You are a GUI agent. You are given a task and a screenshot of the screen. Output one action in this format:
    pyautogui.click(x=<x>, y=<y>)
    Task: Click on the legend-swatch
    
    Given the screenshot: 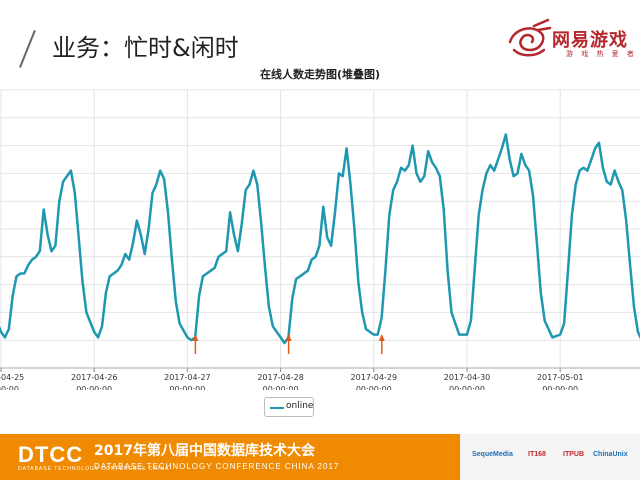 What is the action you would take?
    pyautogui.click(x=277, y=408)
    